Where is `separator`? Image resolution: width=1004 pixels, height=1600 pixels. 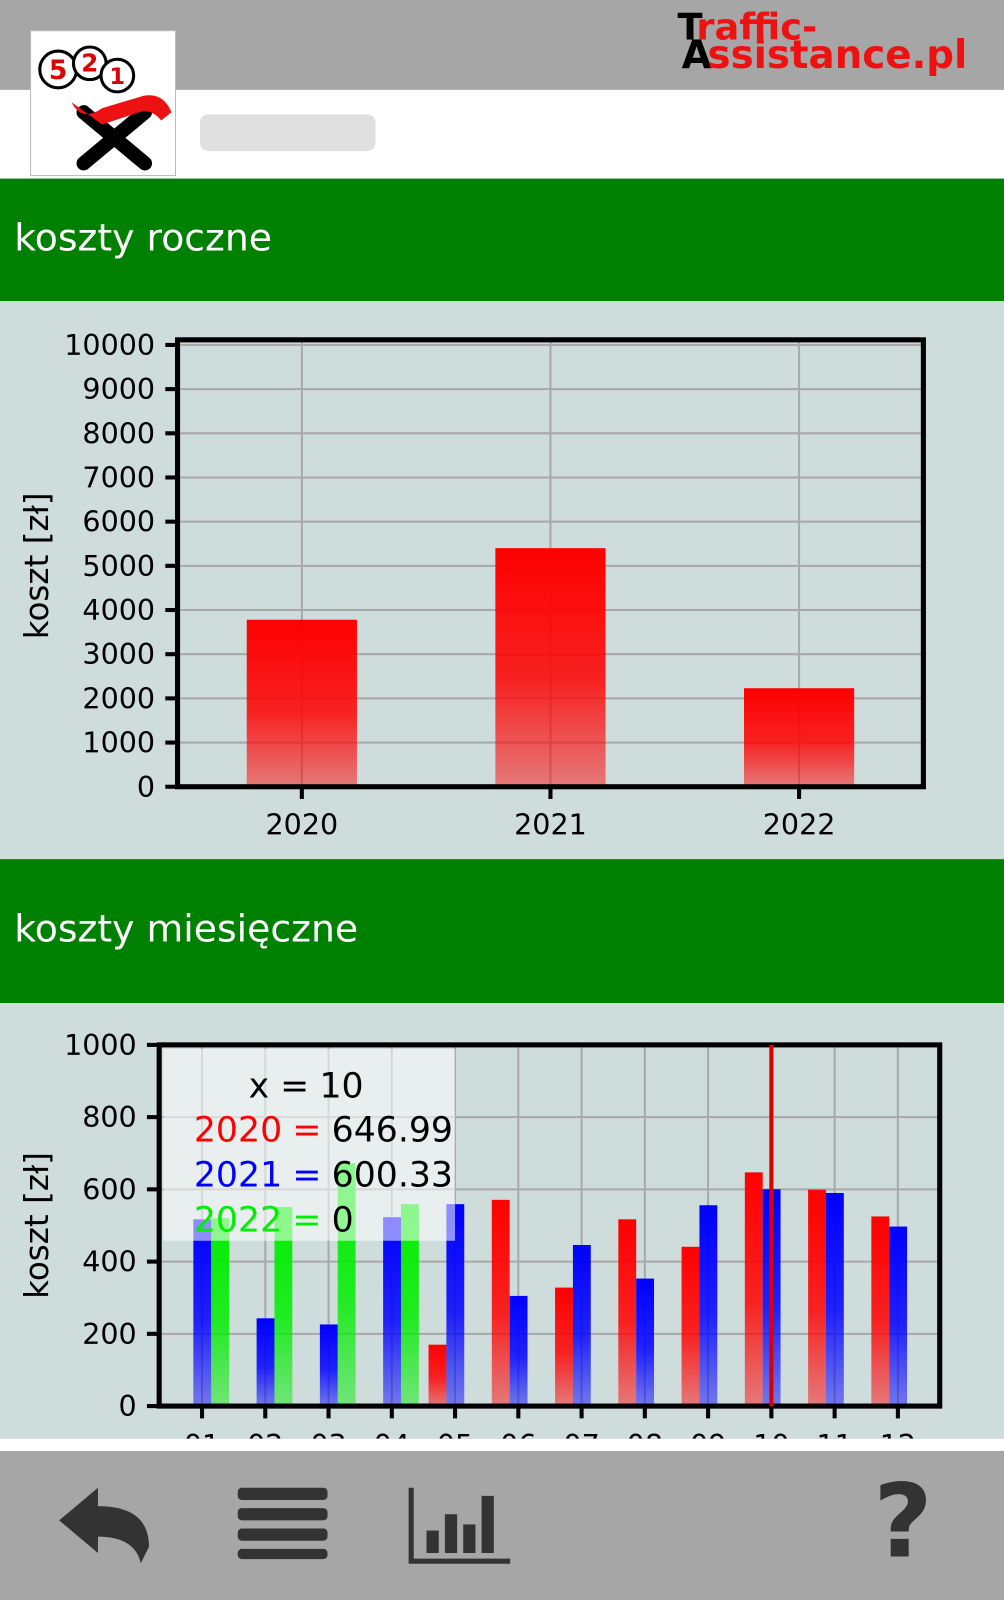
separator is located at coordinates (502, 1444).